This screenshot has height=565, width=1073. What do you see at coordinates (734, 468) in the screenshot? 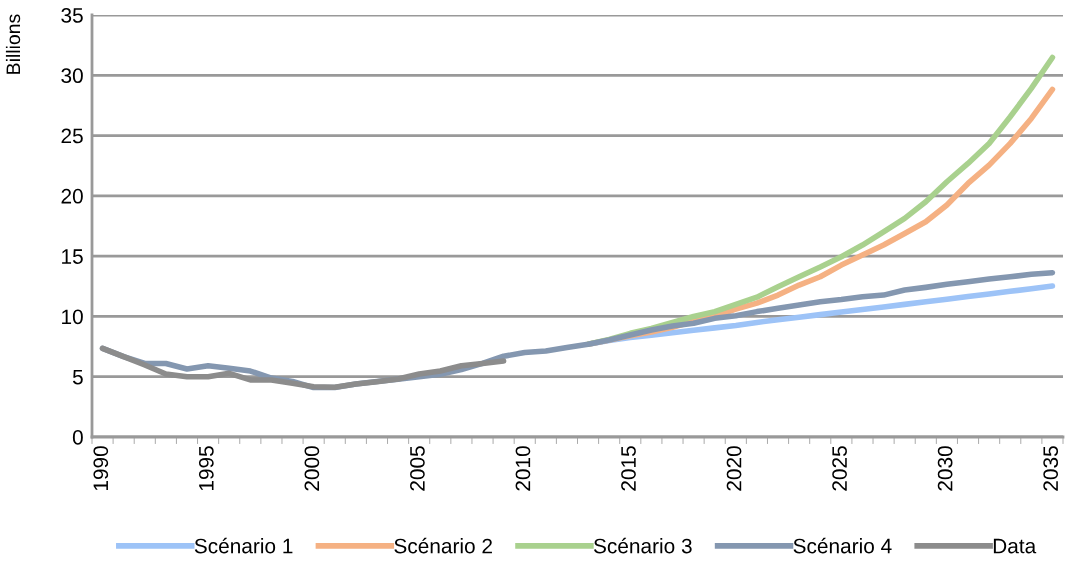
I see `x-tick-label: 2020` at bounding box center [734, 468].